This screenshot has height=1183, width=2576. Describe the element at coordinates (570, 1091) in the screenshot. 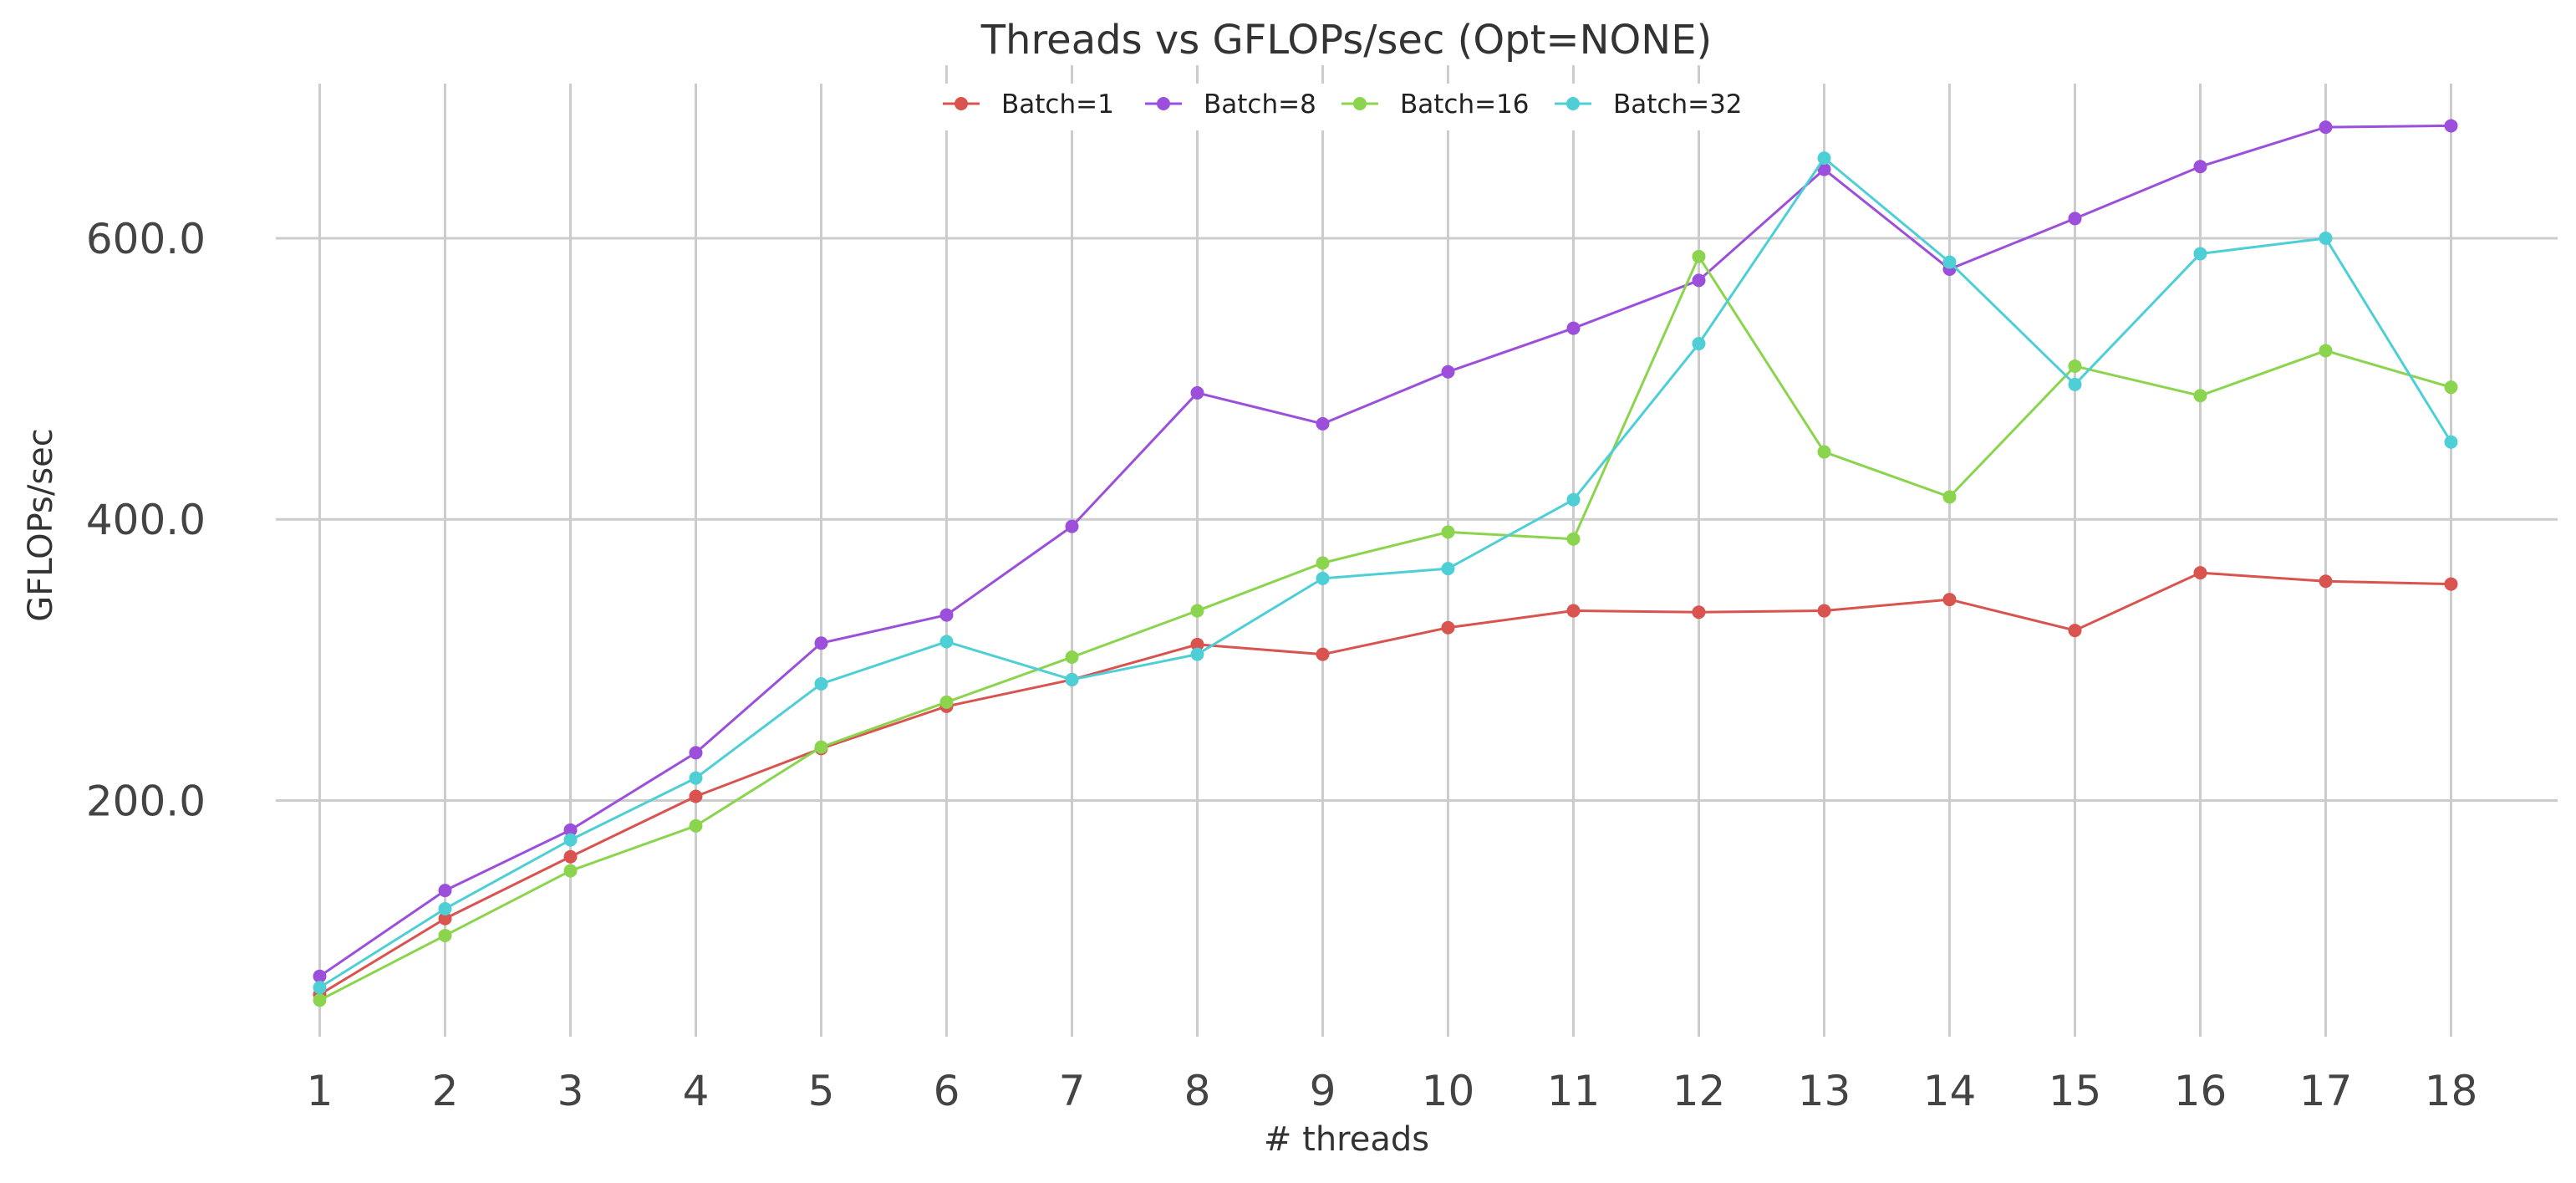

I see `x-tick-label: 3` at that location.